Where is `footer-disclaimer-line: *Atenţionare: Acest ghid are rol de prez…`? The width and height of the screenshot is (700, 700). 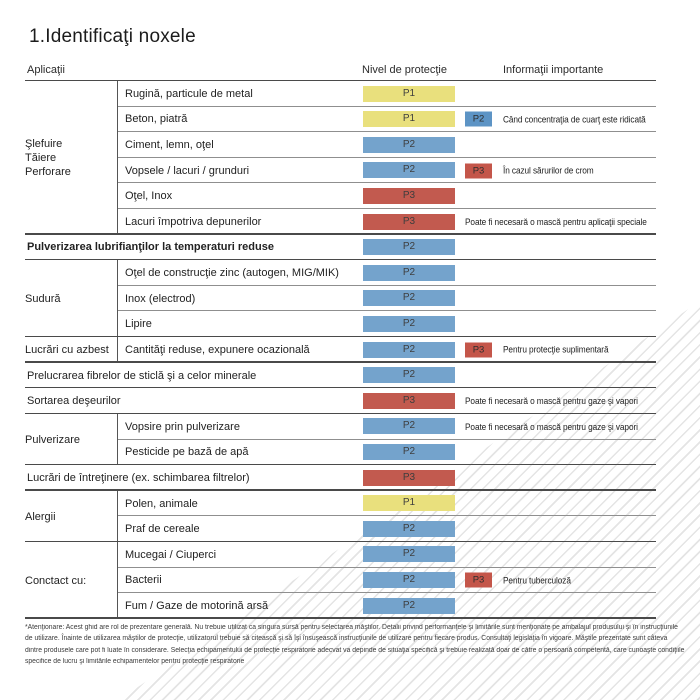
footer-disclaimer-line: *Atenţionare: Acest ghid are rol de prez… is located at coordinates (351, 627).